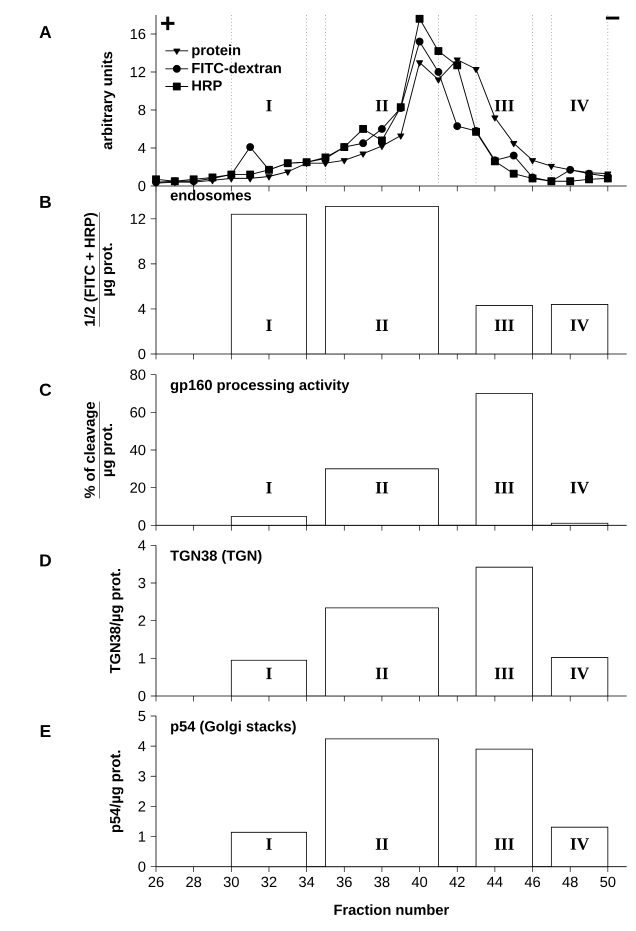  What do you see at coordinates (495, 881) in the screenshot?
I see `x-tick-label: 44` at bounding box center [495, 881].